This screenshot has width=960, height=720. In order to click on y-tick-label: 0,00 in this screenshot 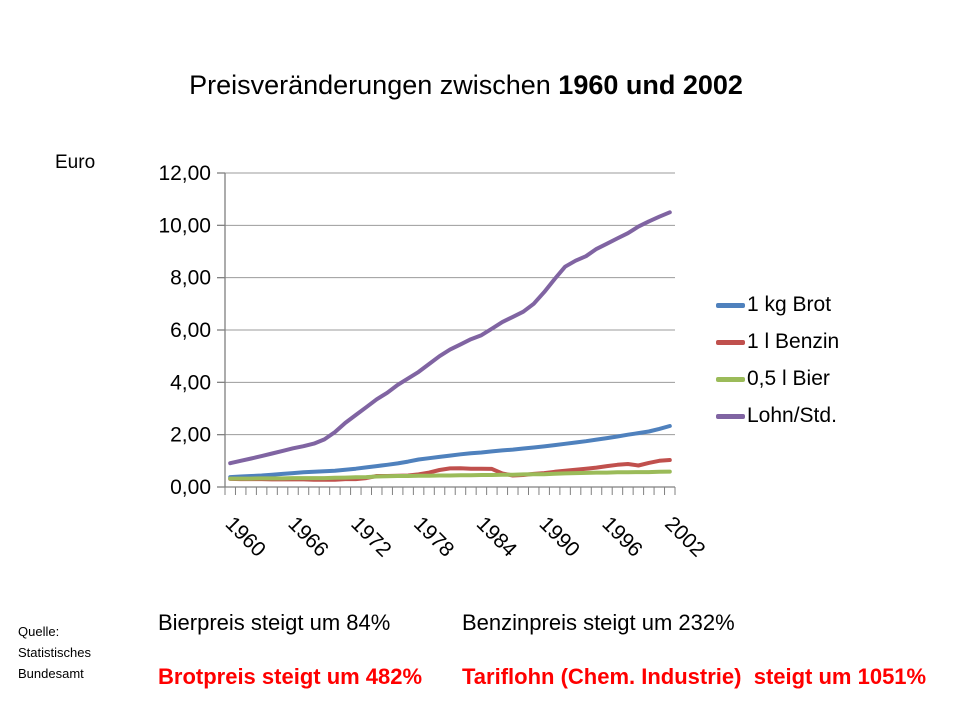, I will do `click(190, 487)`.